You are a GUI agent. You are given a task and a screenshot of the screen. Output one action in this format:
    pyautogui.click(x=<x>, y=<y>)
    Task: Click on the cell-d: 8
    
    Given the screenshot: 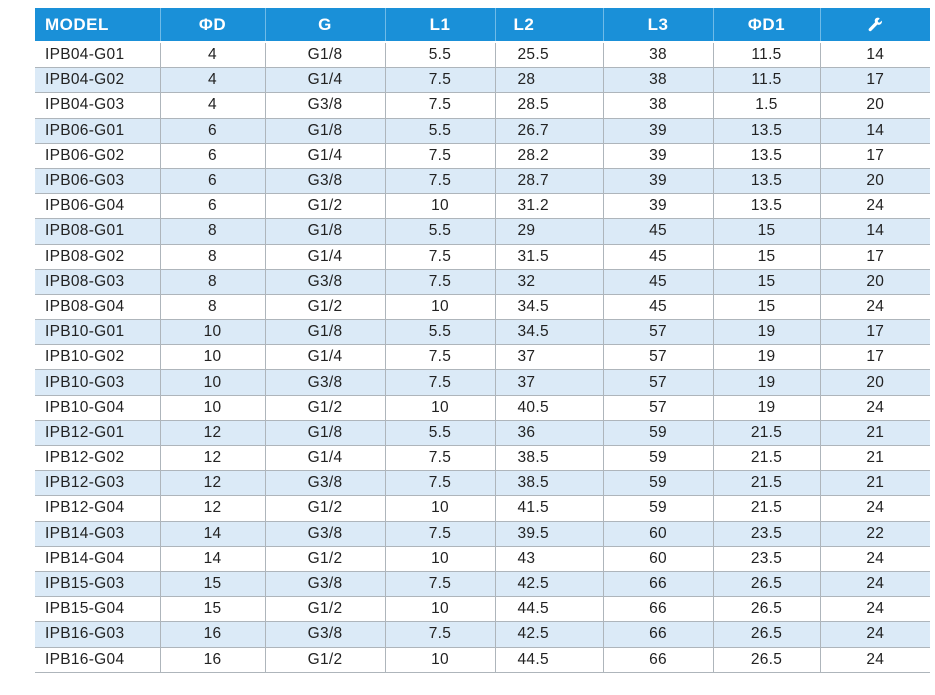 What is the action you would take?
    pyautogui.click(x=213, y=231)
    